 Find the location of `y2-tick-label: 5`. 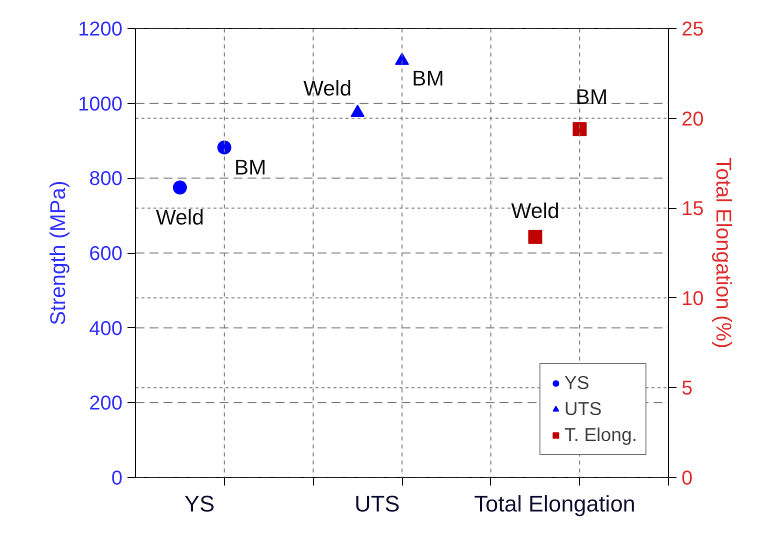

y2-tick-label: 5 is located at coordinates (687, 389).